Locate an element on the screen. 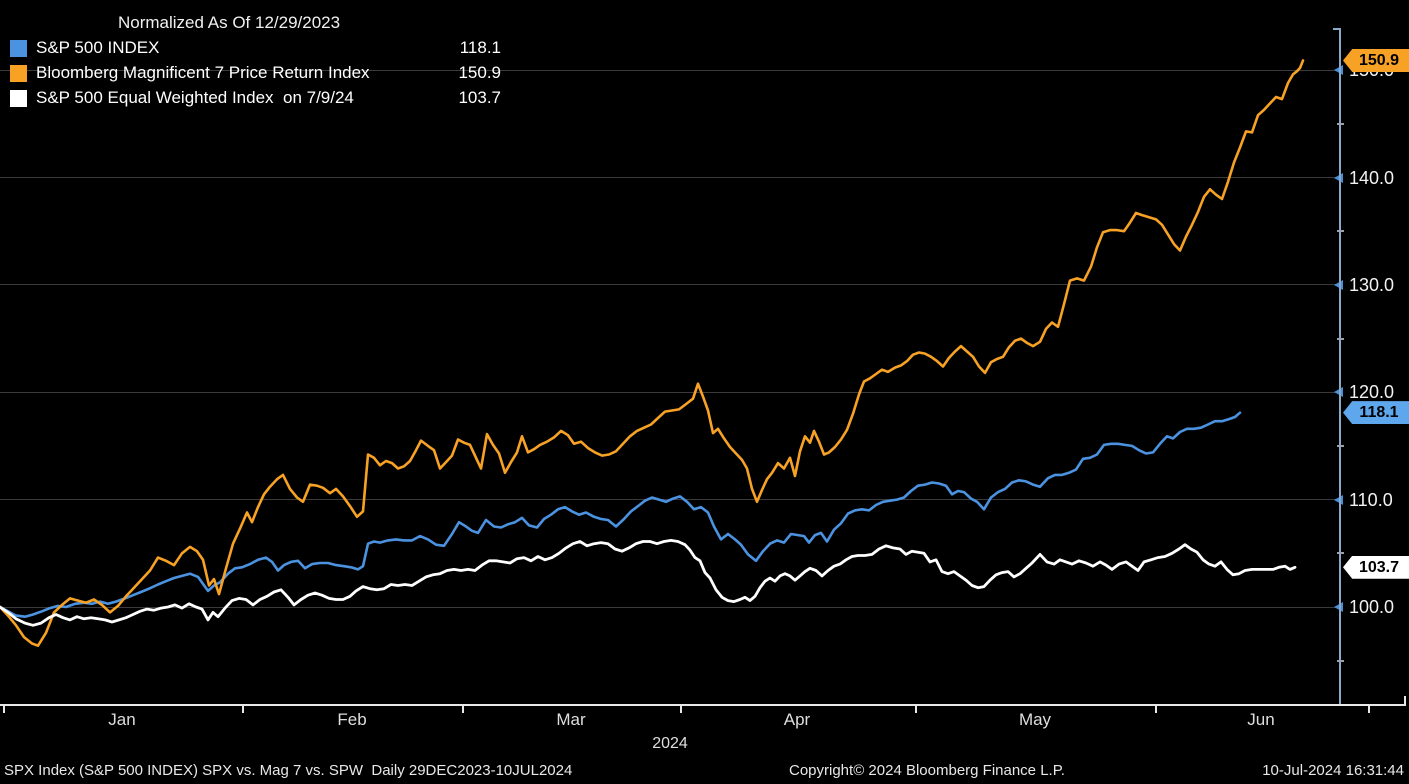 This screenshot has height=784, width=1409. y-axis-label: 140.0 is located at coordinates (1372, 177).